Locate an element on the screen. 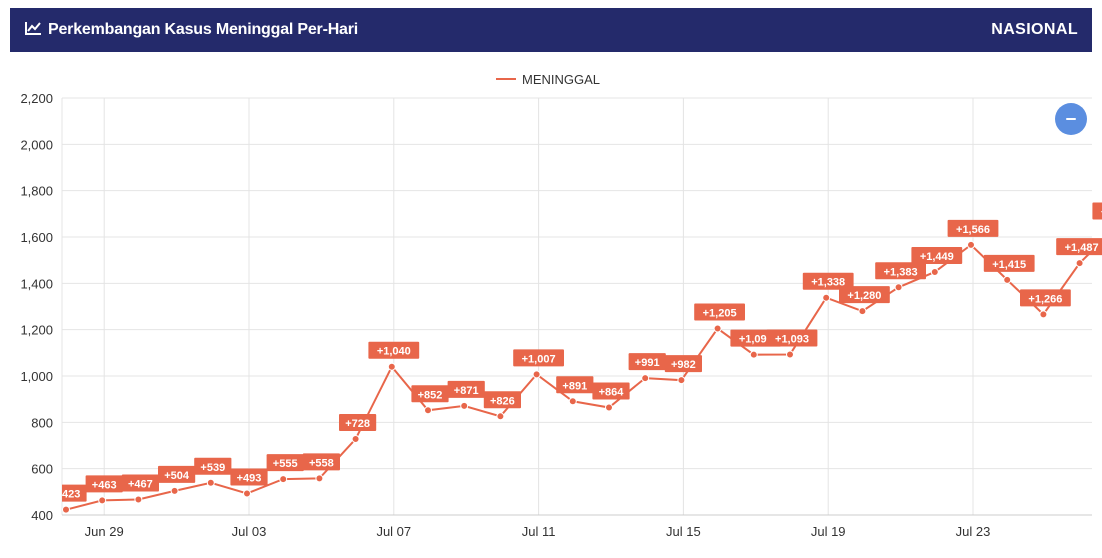 Image resolution: width=1102 pixels, height=558 pixels. data-label: +1,093 is located at coordinates (792, 339).